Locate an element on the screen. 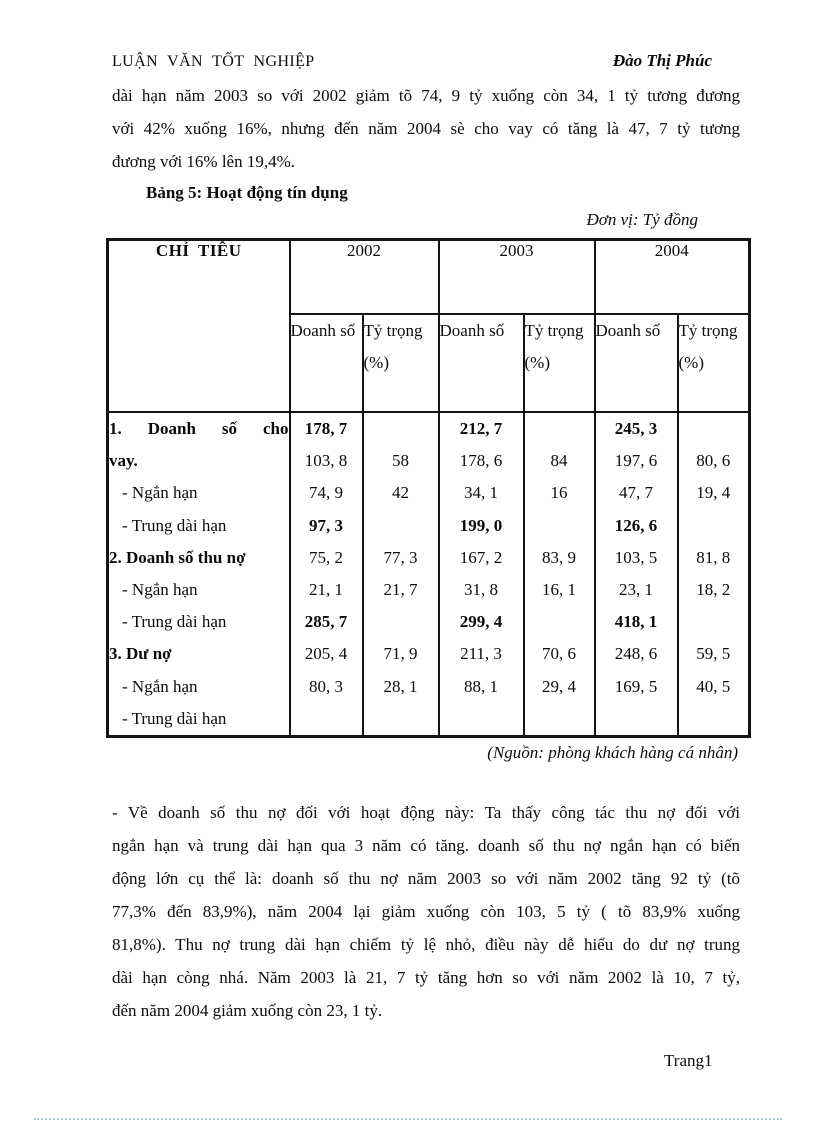 This screenshot has width=816, height=1123. cell-value: 103, 5 is located at coordinates (636, 557).